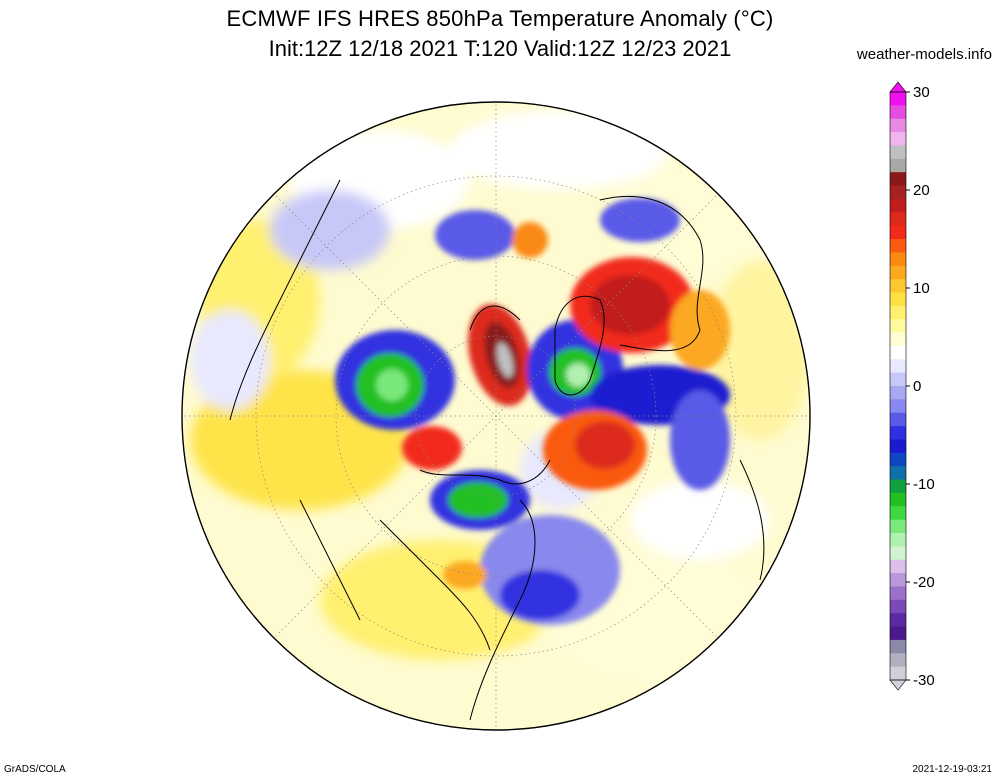 The image size is (1000, 779). Describe the element at coordinates (921, 190) in the screenshot. I see `colorbar-label: 20` at that location.